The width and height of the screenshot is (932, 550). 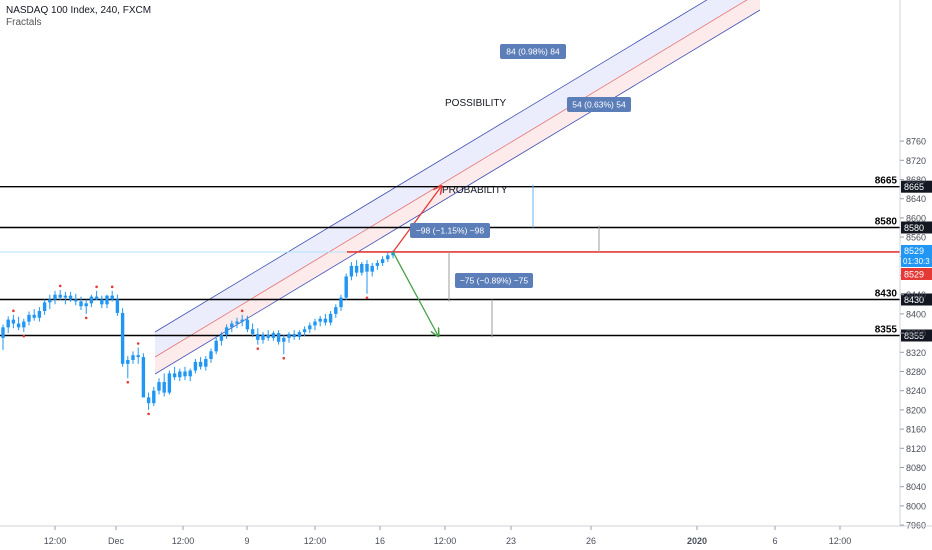 What do you see at coordinates (697, 541) in the screenshot?
I see `time-tick-label: 2020` at bounding box center [697, 541].